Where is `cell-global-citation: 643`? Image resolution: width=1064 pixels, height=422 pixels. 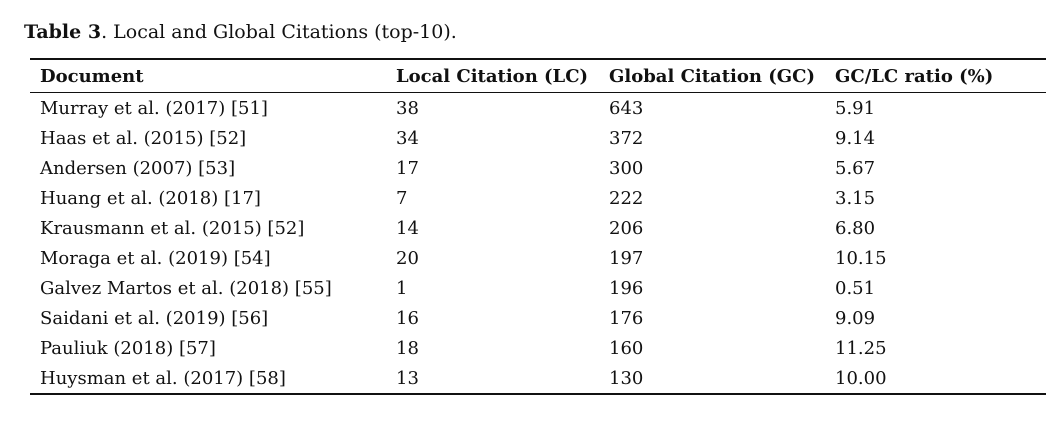
cell-global-citation: 643 is located at coordinates (626, 108).